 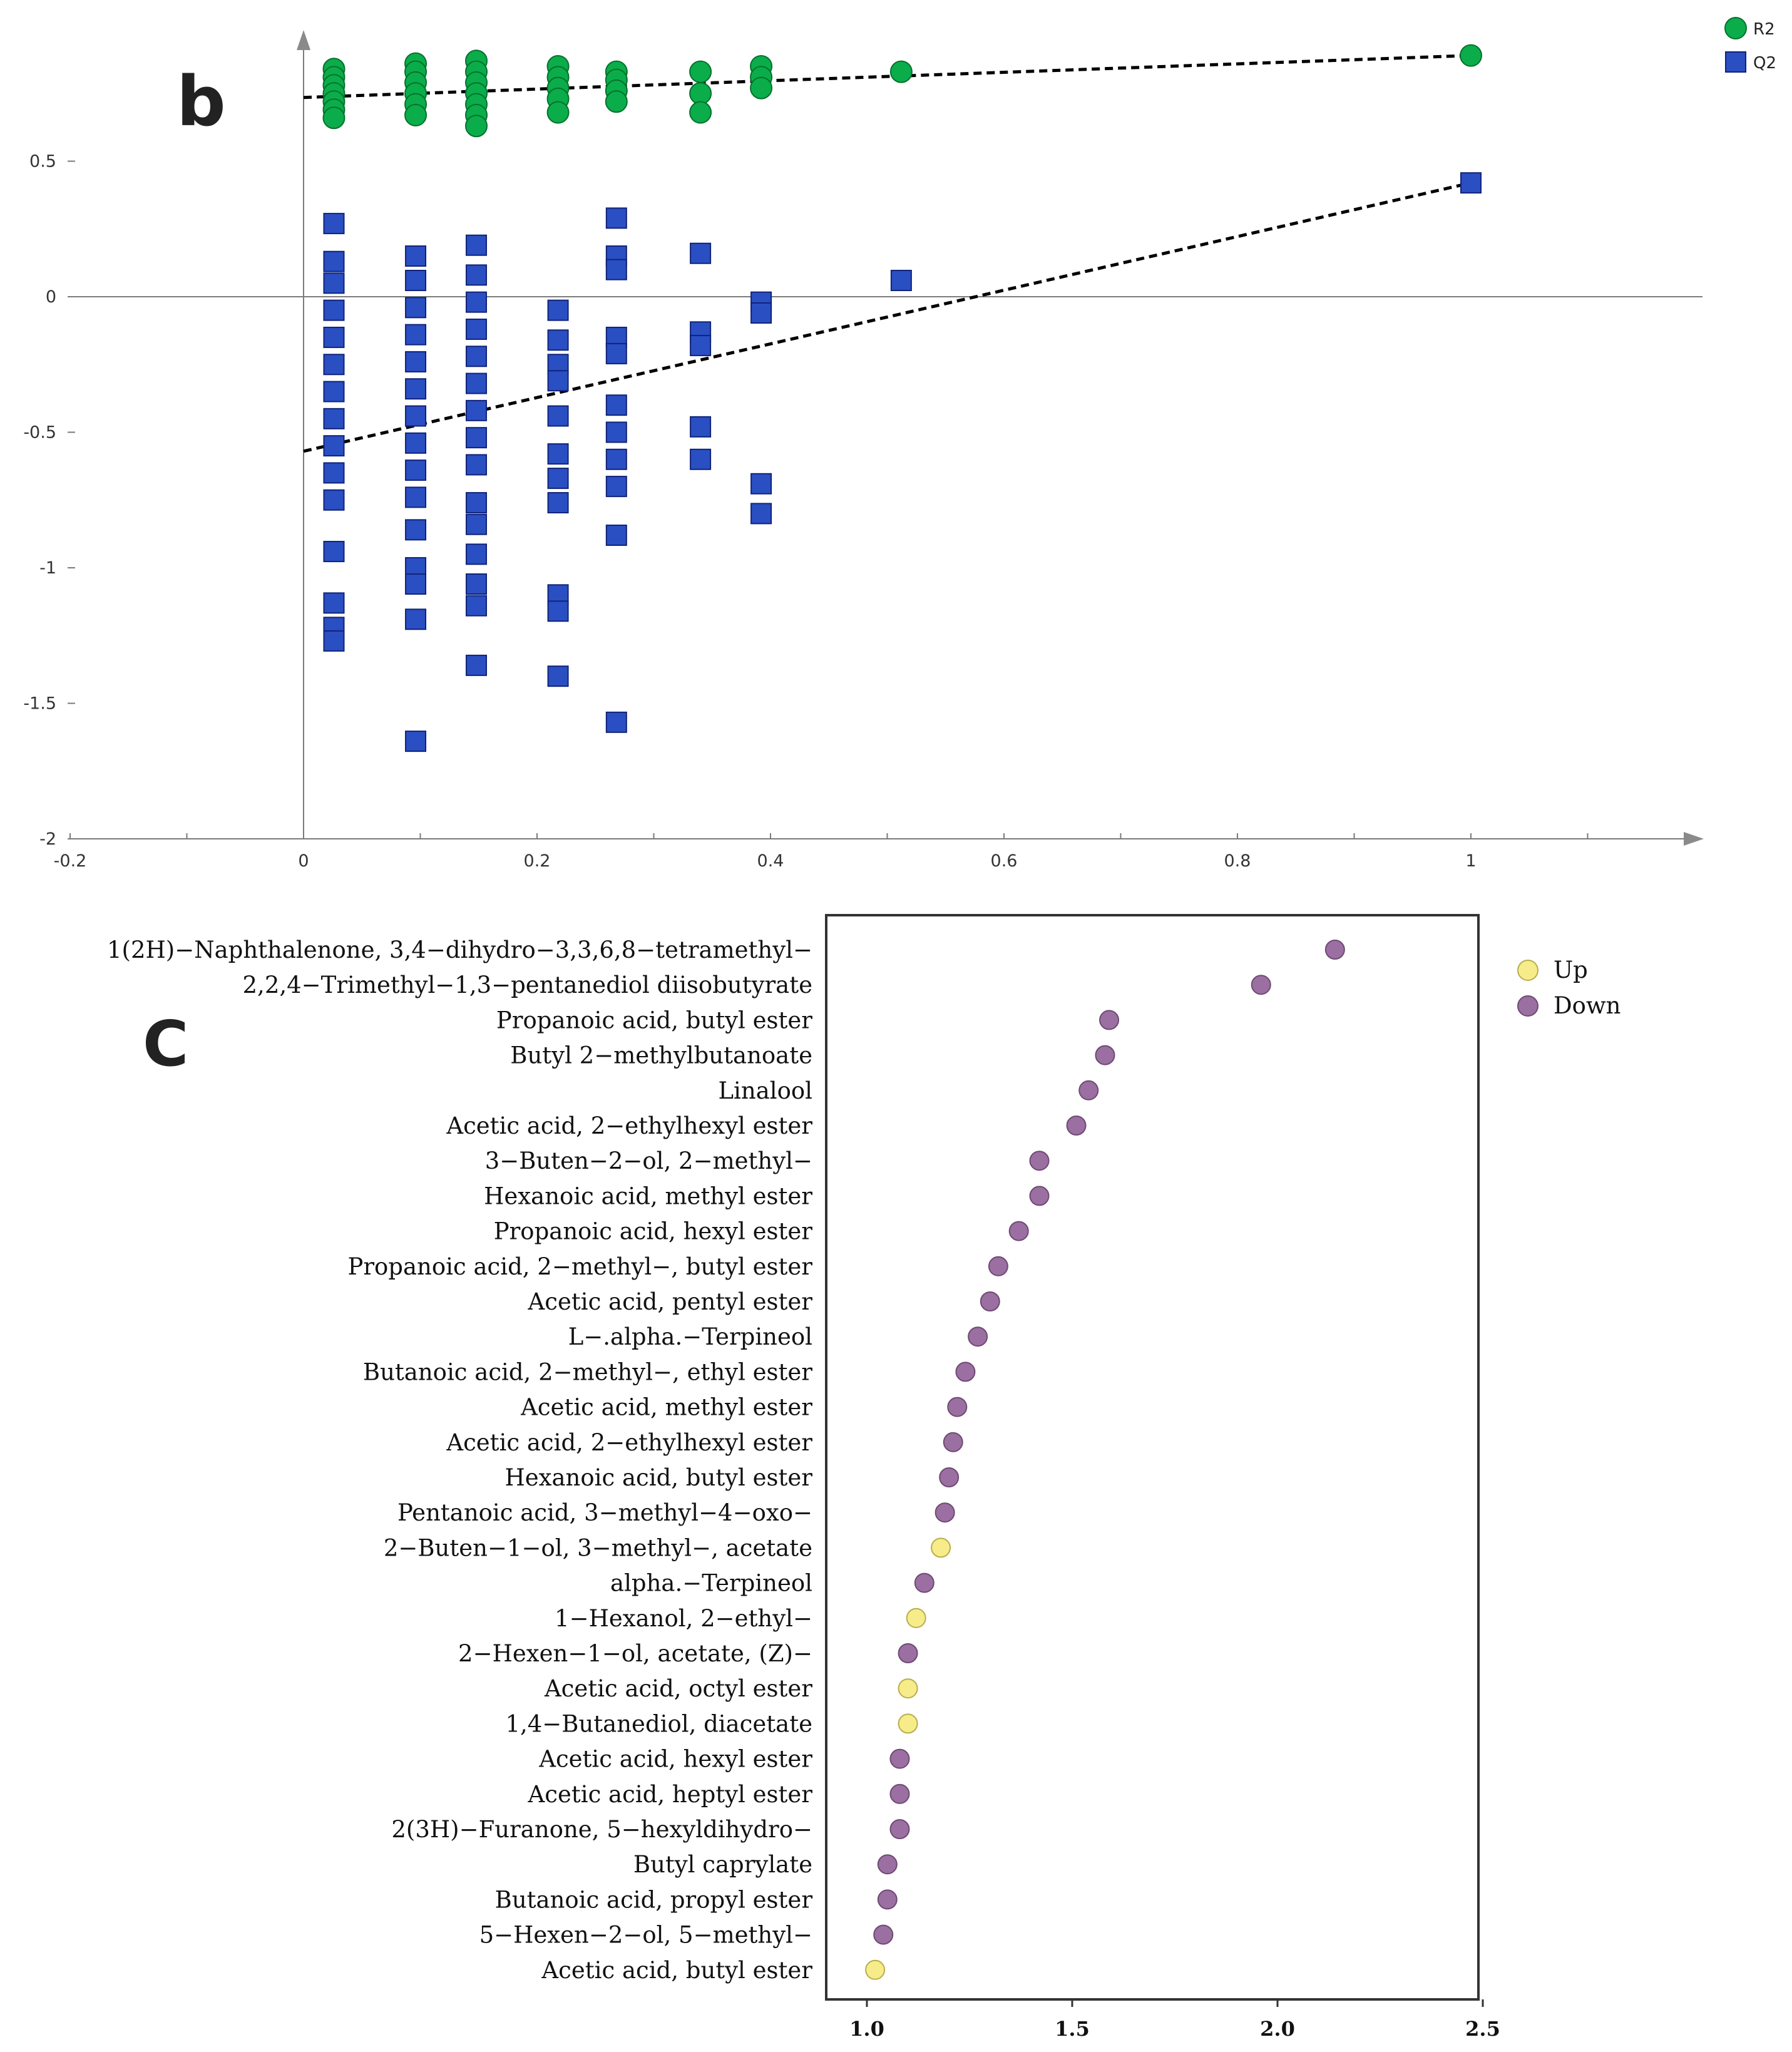 What do you see at coordinates (666, 1407) in the screenshot?
I see `c-category-label: Acetic acid, methyl ester` at bounding box center [666, 1407].